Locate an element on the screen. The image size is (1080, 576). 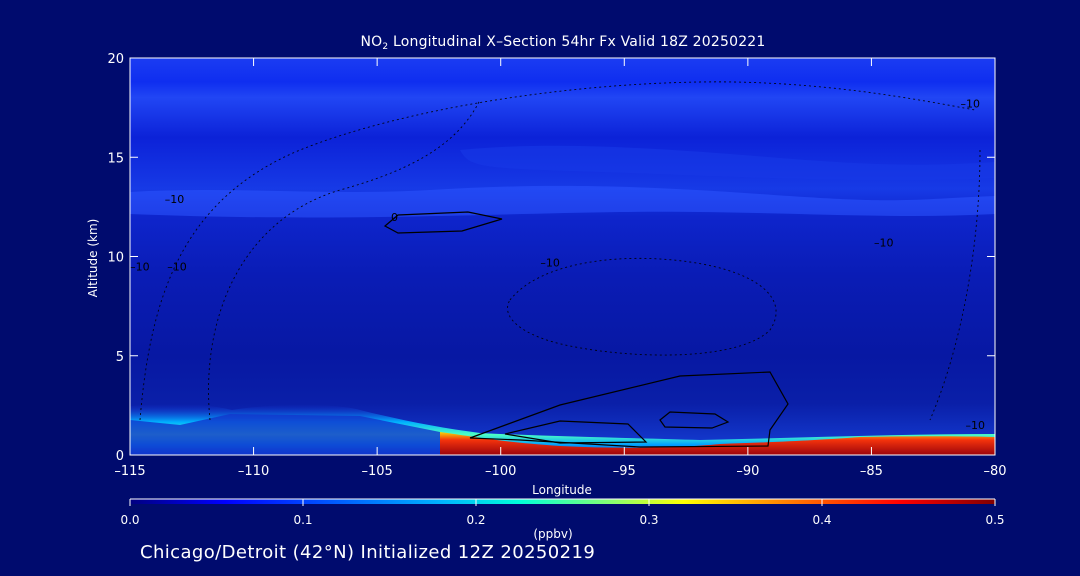
x-tick-label: –80 is located at coordinates (994, 471).